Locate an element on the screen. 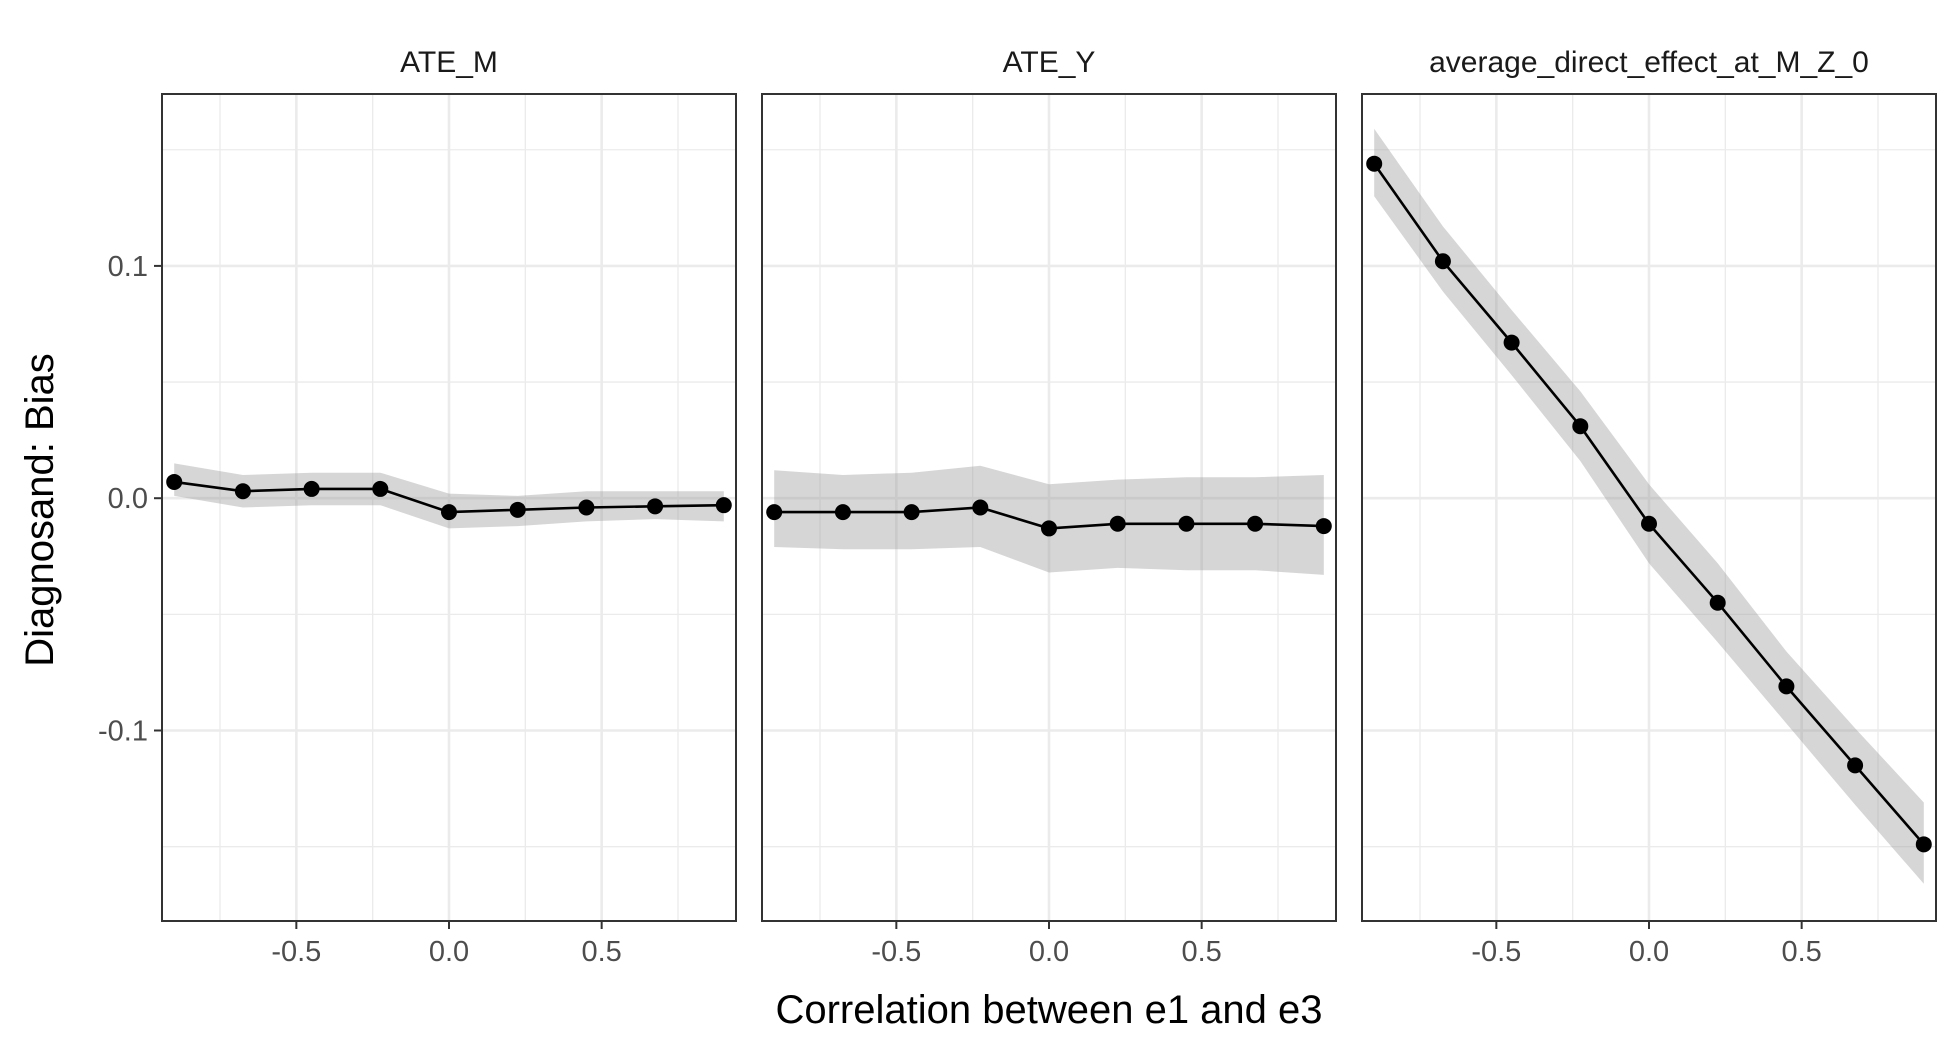 This screenshot has height=1050, width=1950. facet-label: average_direct_effect_at_M_Z_0 is located at coordinates (1649, 62).